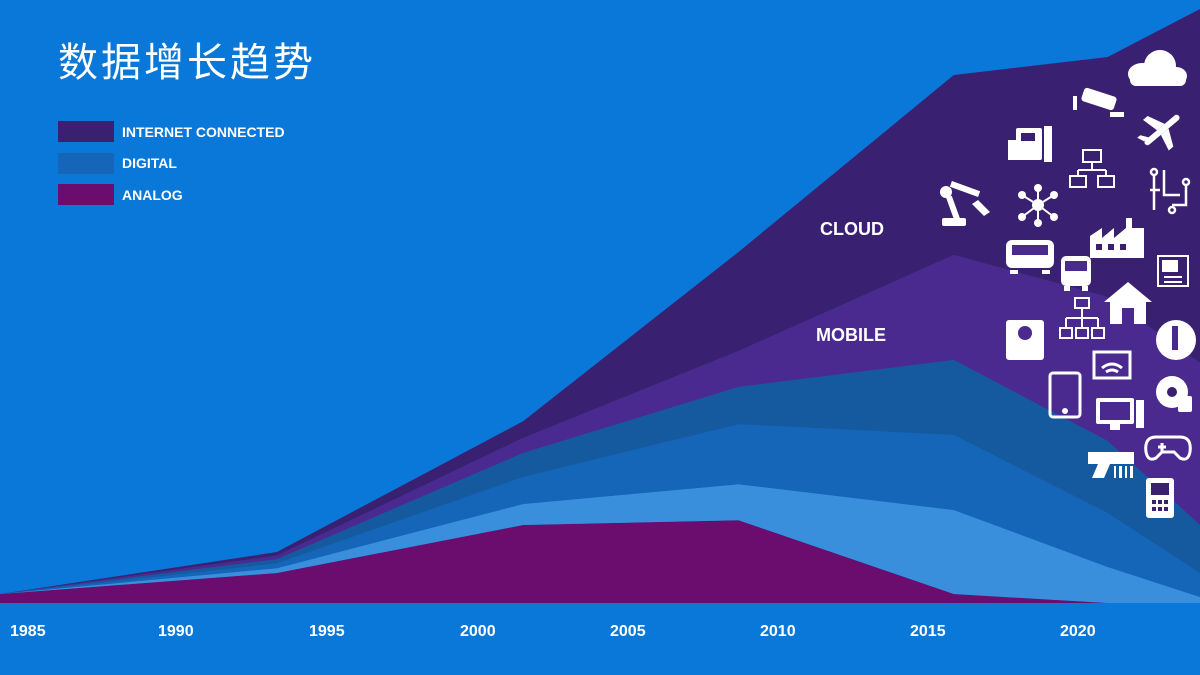  What do you see at coordinates (1170, 191) in the screenshot?
I see `circuit-board-icon` at bounding box center [1170, 191].